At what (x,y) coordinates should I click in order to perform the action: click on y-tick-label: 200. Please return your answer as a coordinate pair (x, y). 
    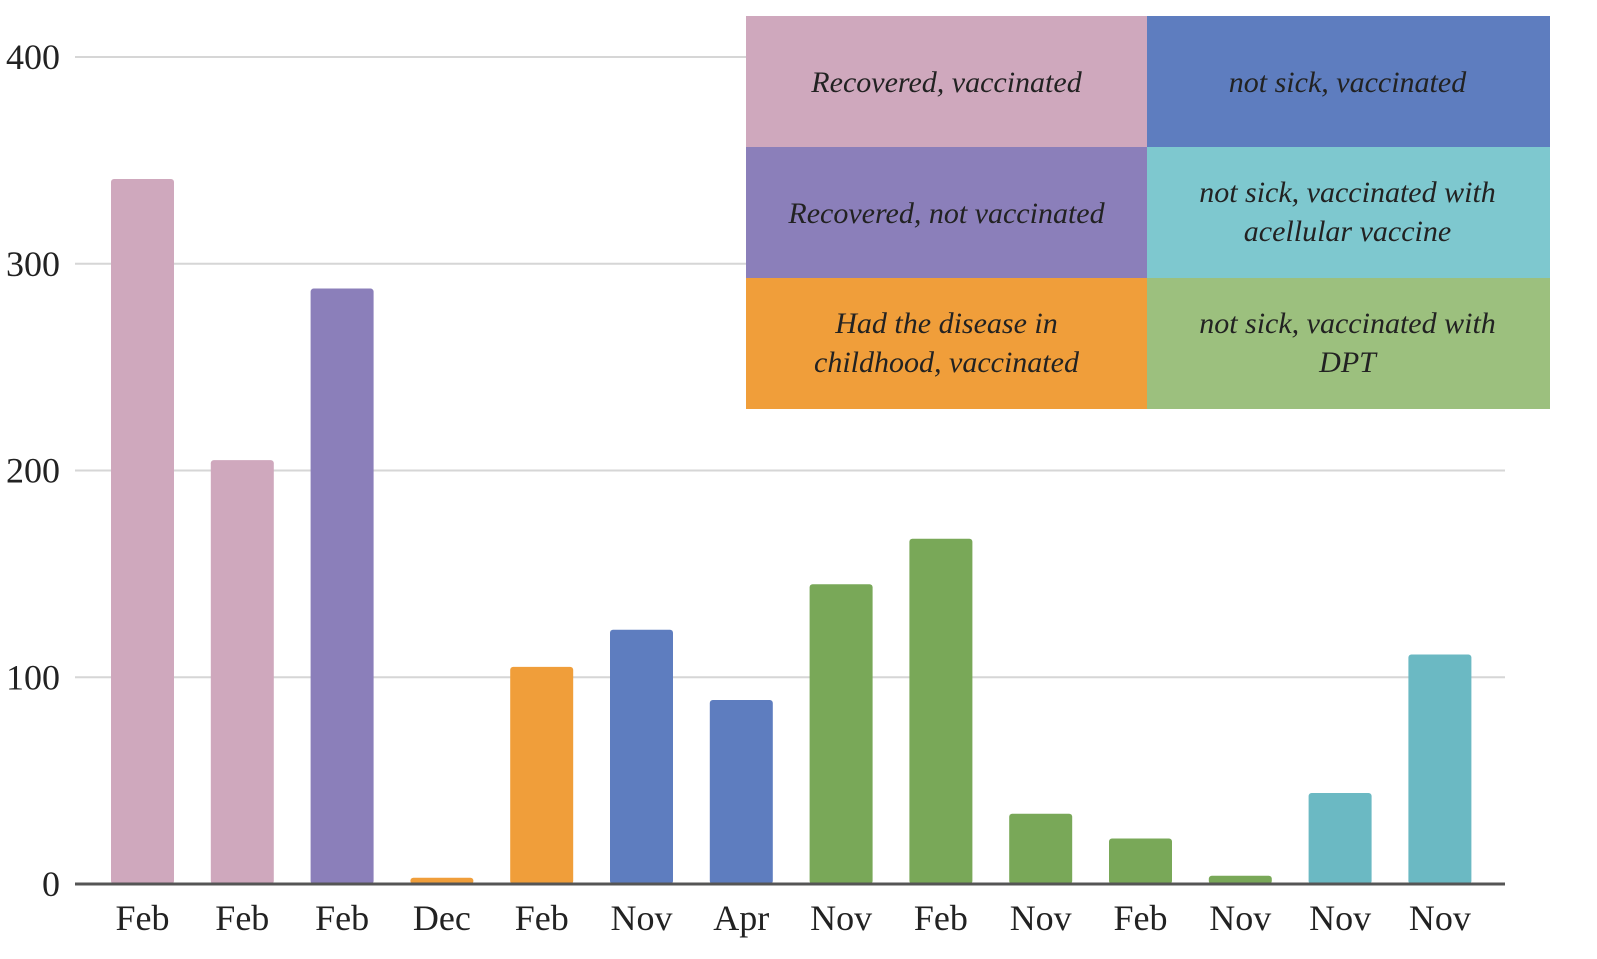
    Looking at the image, I should click on (33, 471).